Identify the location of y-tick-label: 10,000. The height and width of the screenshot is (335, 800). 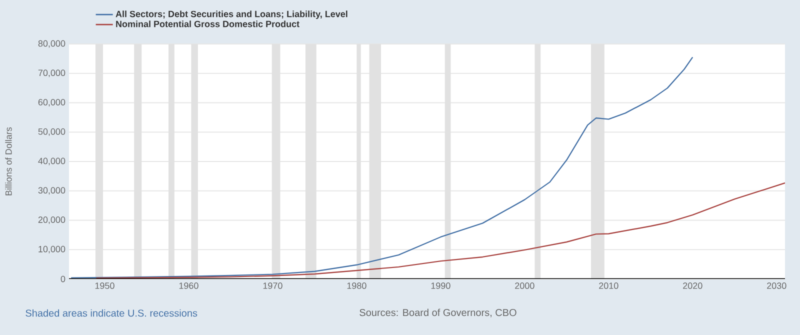
(52, 250).